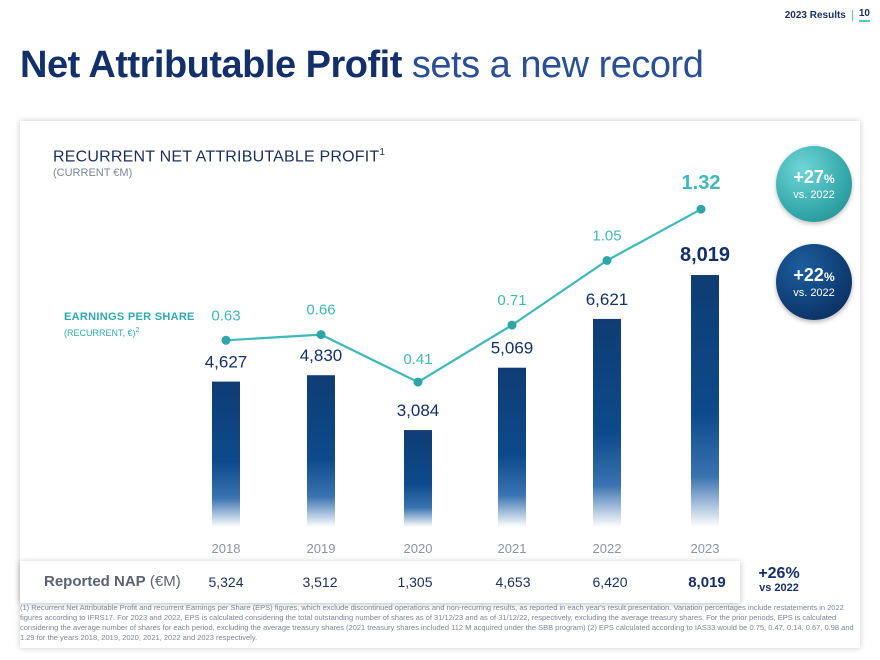 The height and width of the screenshot is (660, 880). I want to click on reported-nap-value: 4,653, so click(513, 582).